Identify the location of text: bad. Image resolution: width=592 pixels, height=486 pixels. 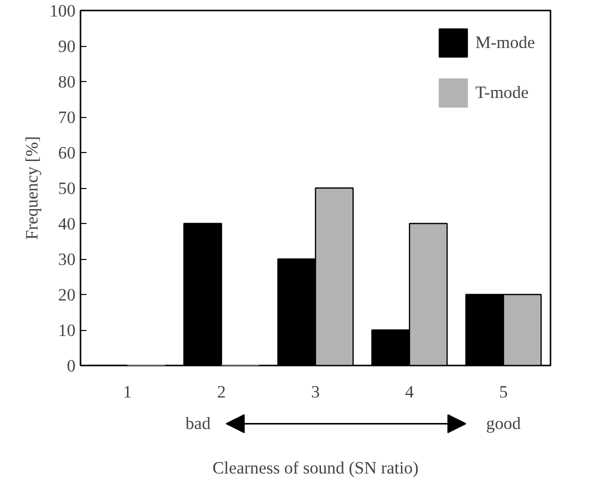
(198, 424).